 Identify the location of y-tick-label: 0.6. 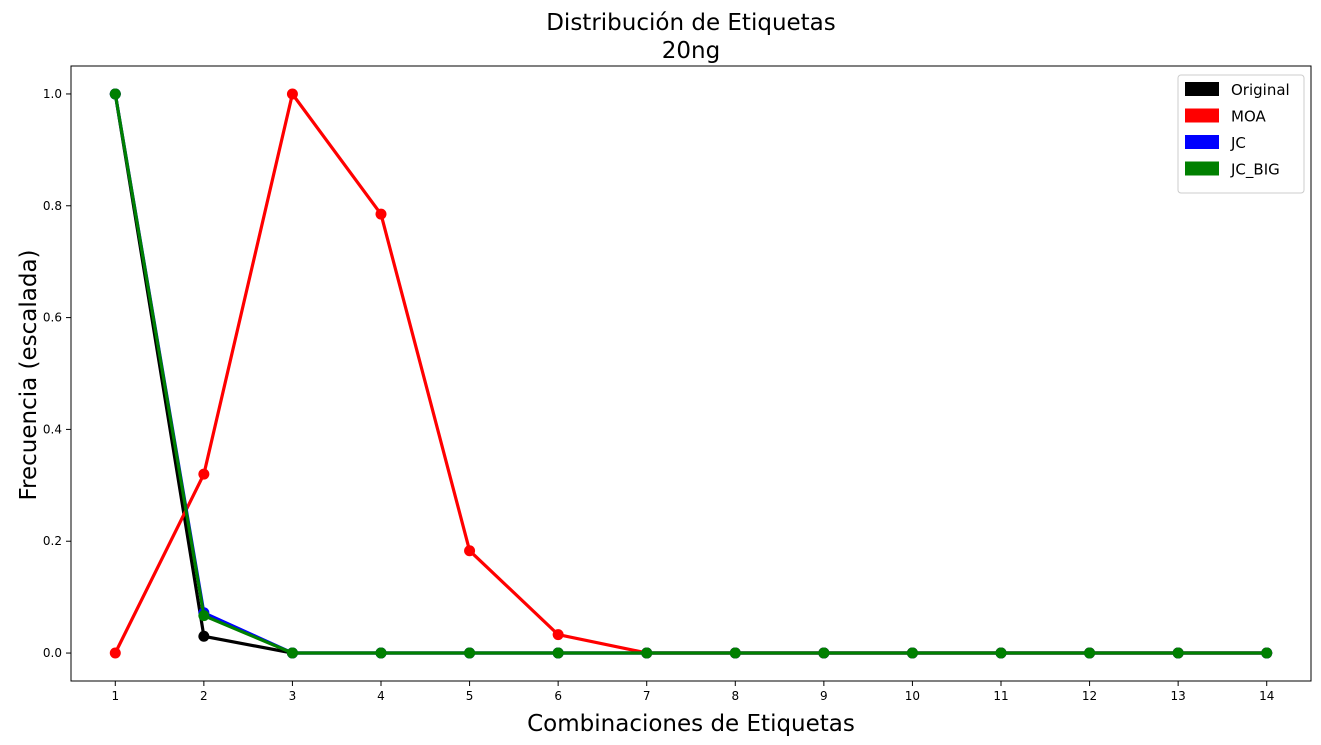
(52, 318).